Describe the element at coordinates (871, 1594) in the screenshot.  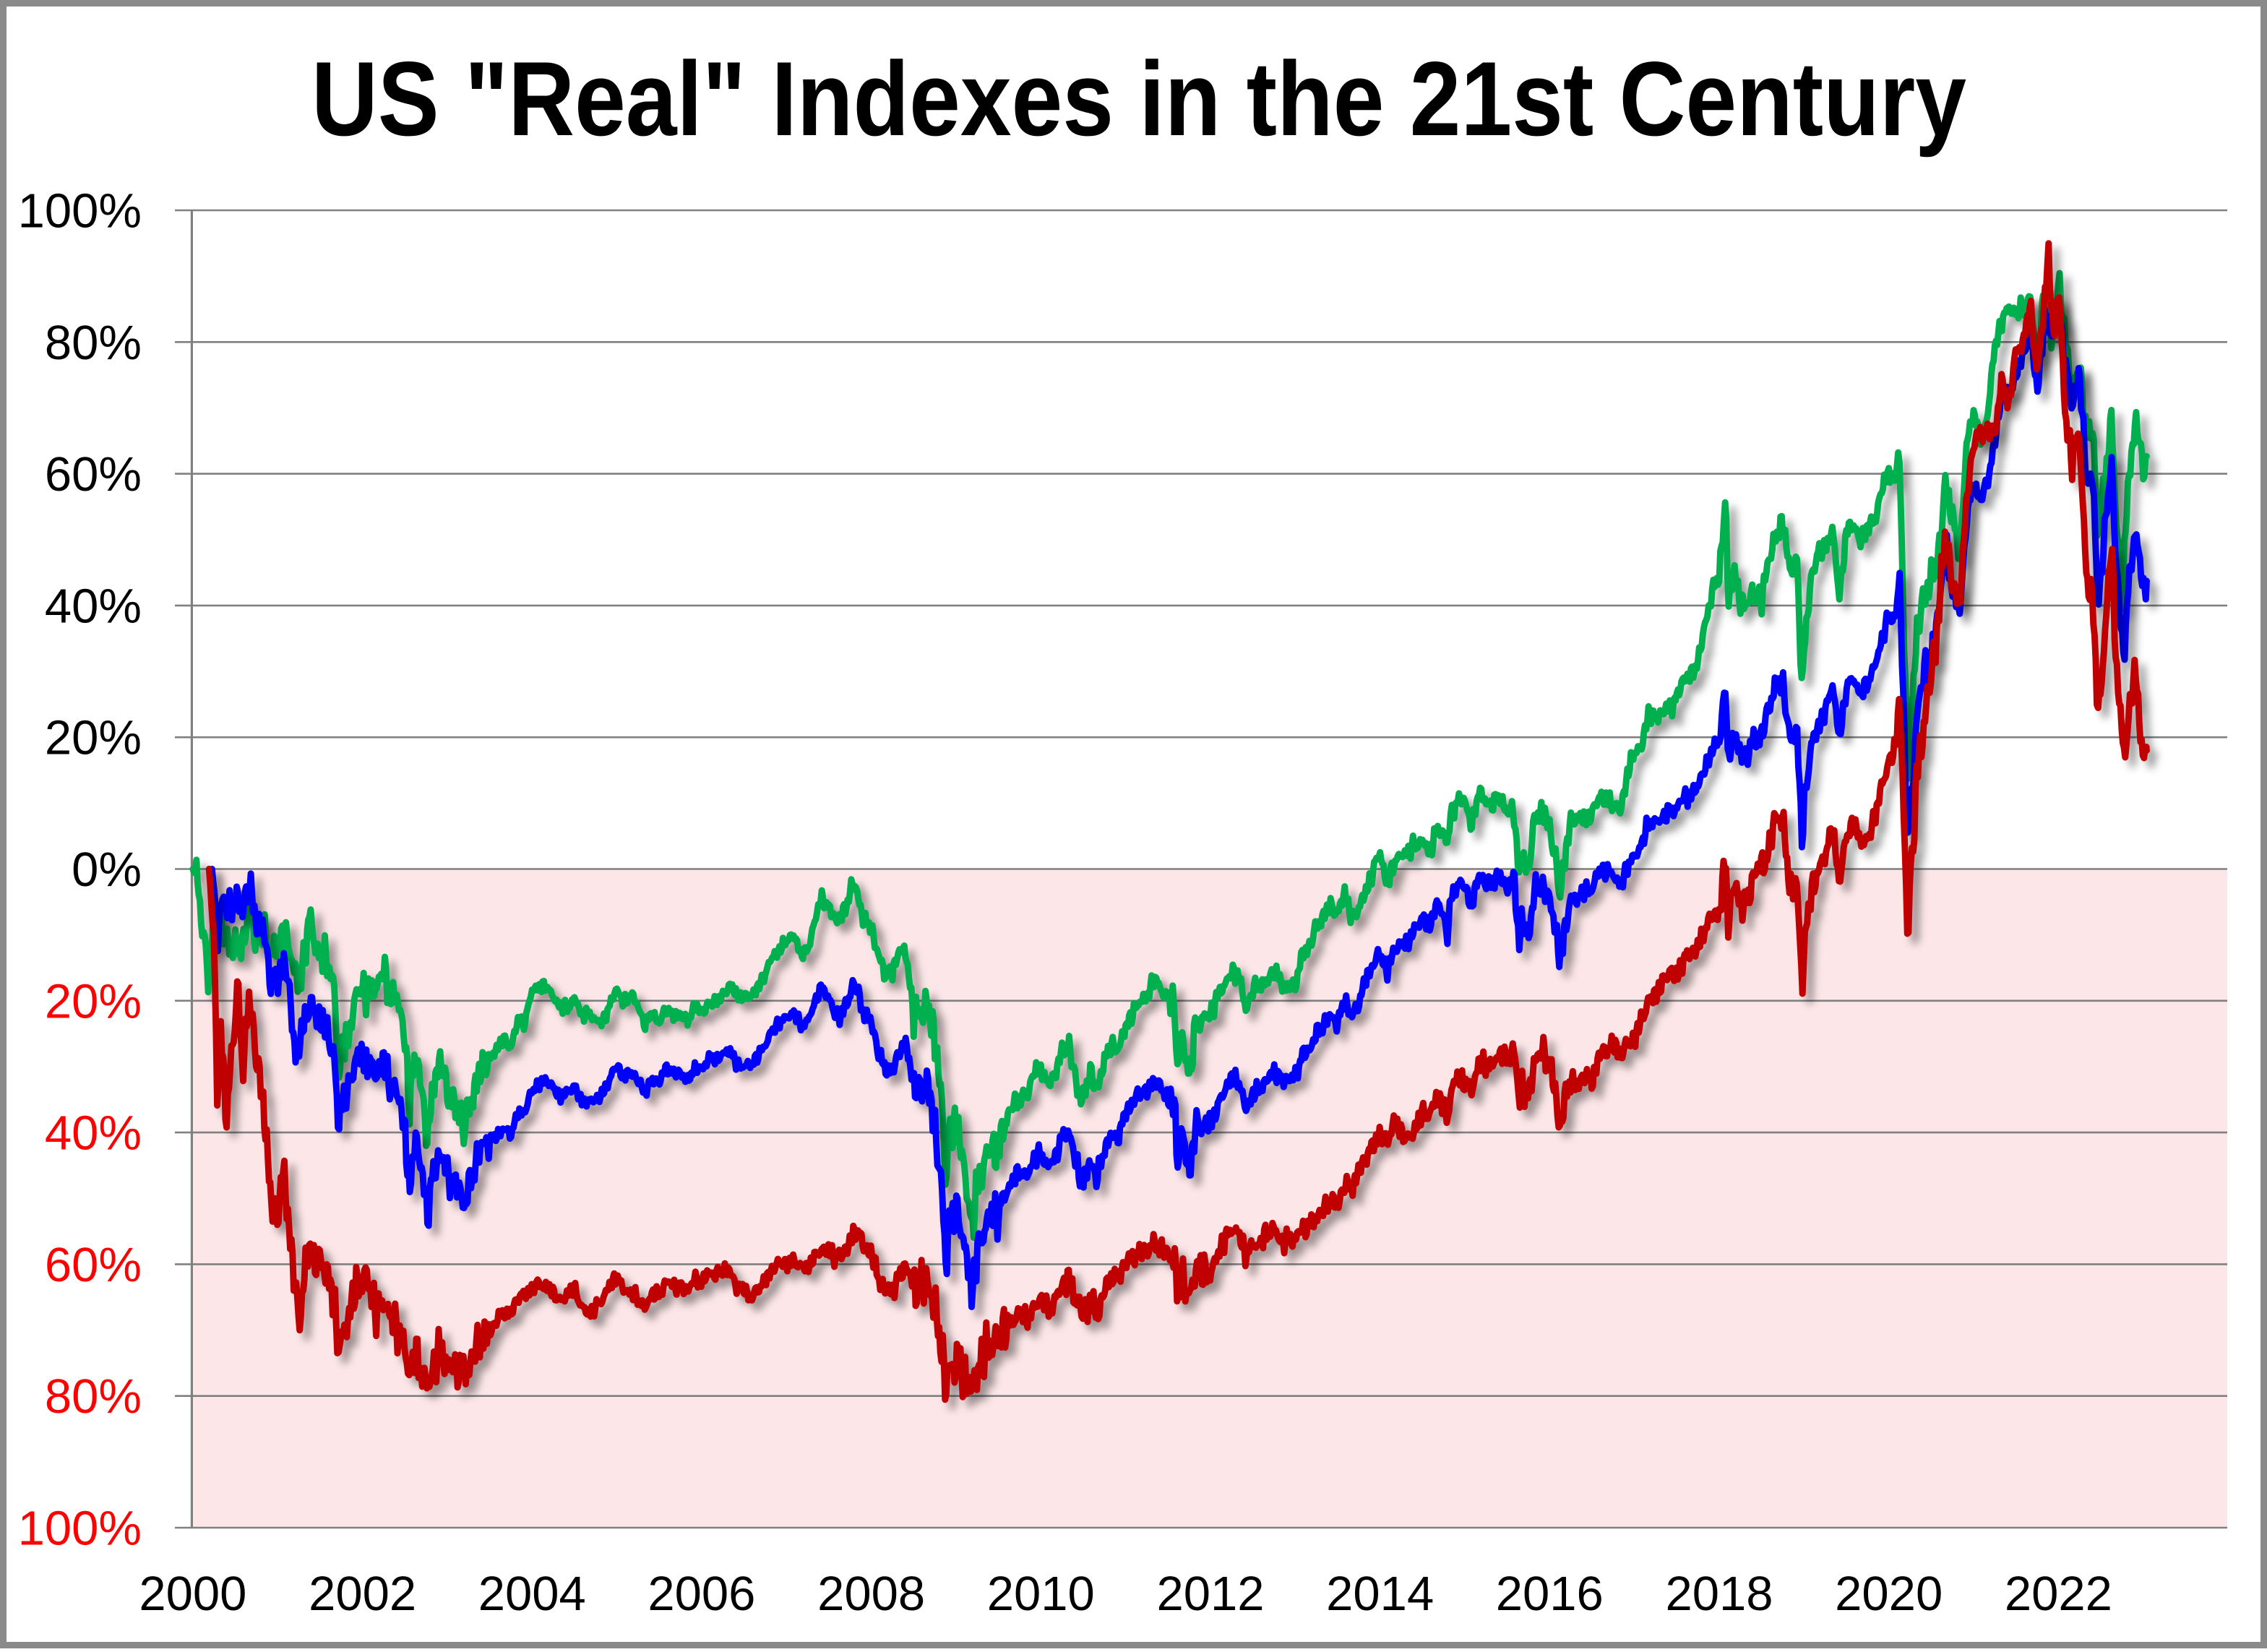
I see `svg-text: 2008` at that location.